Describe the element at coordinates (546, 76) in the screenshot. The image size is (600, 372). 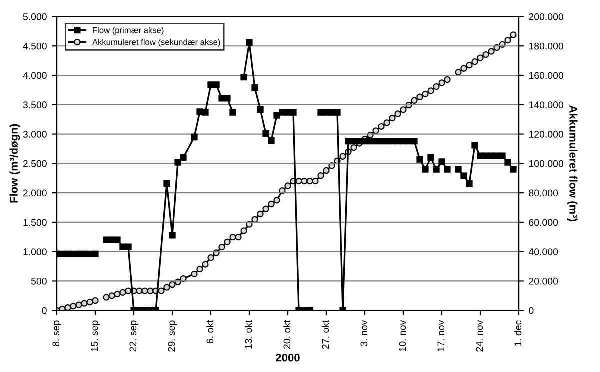
I see `y2-tick-label: 160.000` at that location.